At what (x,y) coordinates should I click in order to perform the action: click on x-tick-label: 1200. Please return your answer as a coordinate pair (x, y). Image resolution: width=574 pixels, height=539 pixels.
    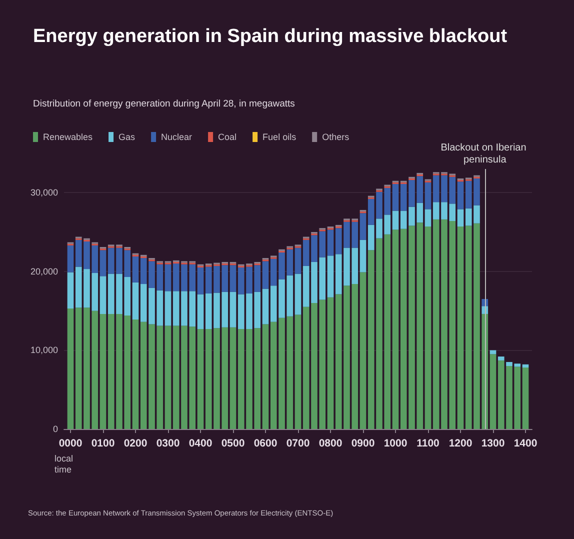
    Looking at the image, I should click on (460, 444).